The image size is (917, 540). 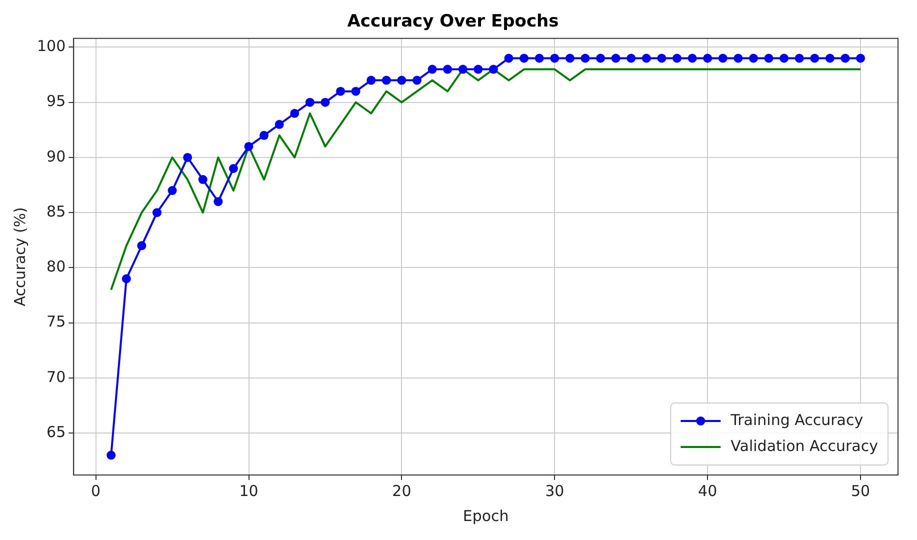 What do you see at coordinates (96, 491) in the screenshot?
I see `x-tick-label: 0` at bounding box center [96, 491].